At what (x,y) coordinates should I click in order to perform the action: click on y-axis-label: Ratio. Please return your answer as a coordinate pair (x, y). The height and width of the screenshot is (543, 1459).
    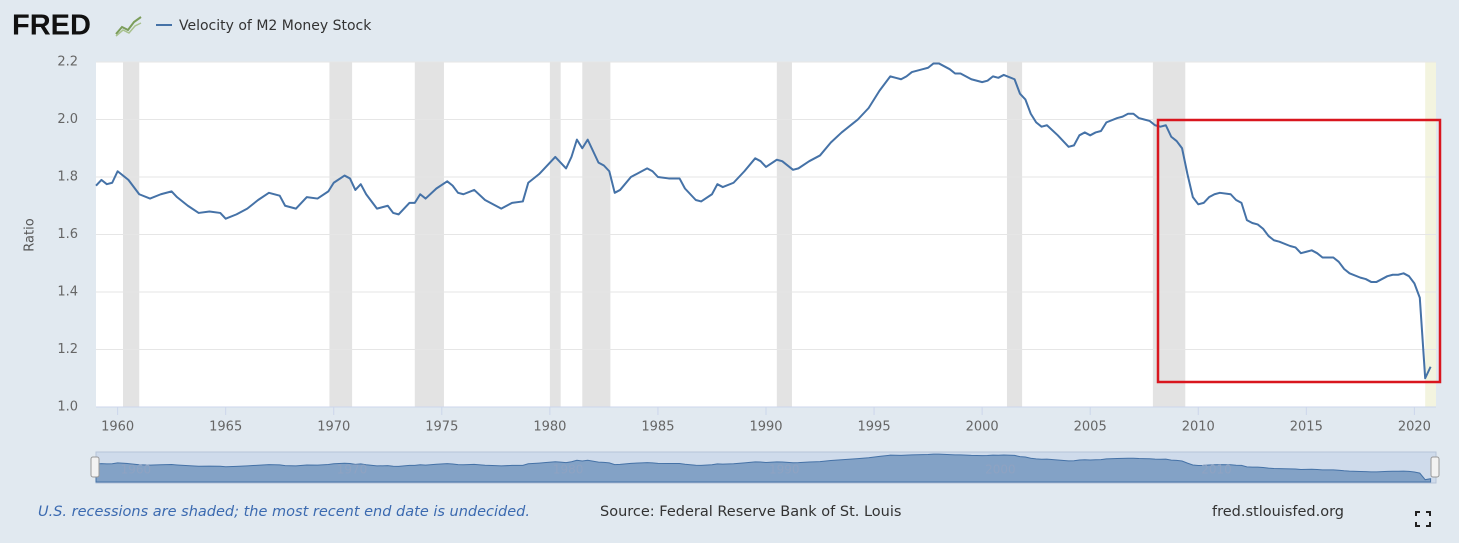
    Looking at the image, I should click on (30, 234).